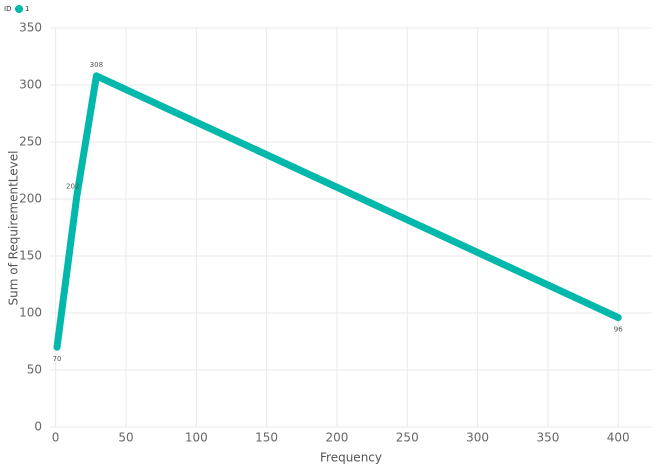 This screenshot has height=469, width=656. Describe the element at coordinates (618, 330) in the screenshot. I see `data-label: 96` at that location.